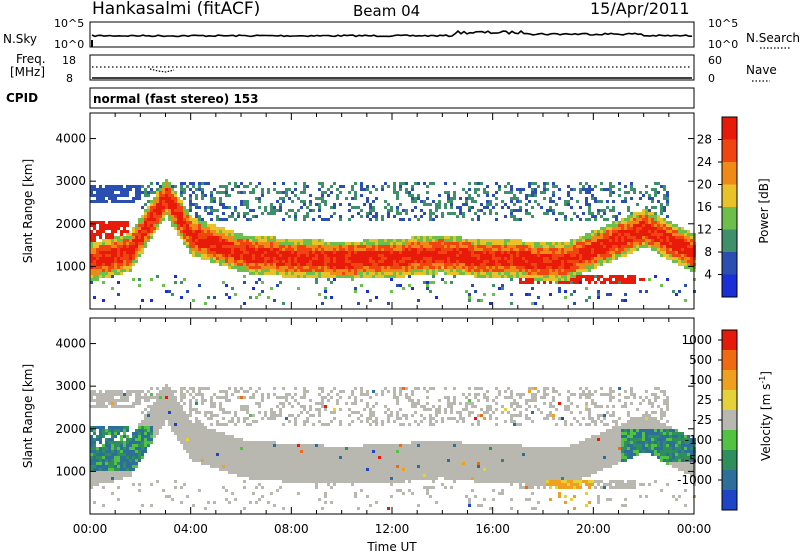 The height and width of the screenshot is (554, 800). What do you see at coordinates (723, 23) in the screenshot?
I see `noise-right-tick-top: 10^5` at bounding box center [723, 23].